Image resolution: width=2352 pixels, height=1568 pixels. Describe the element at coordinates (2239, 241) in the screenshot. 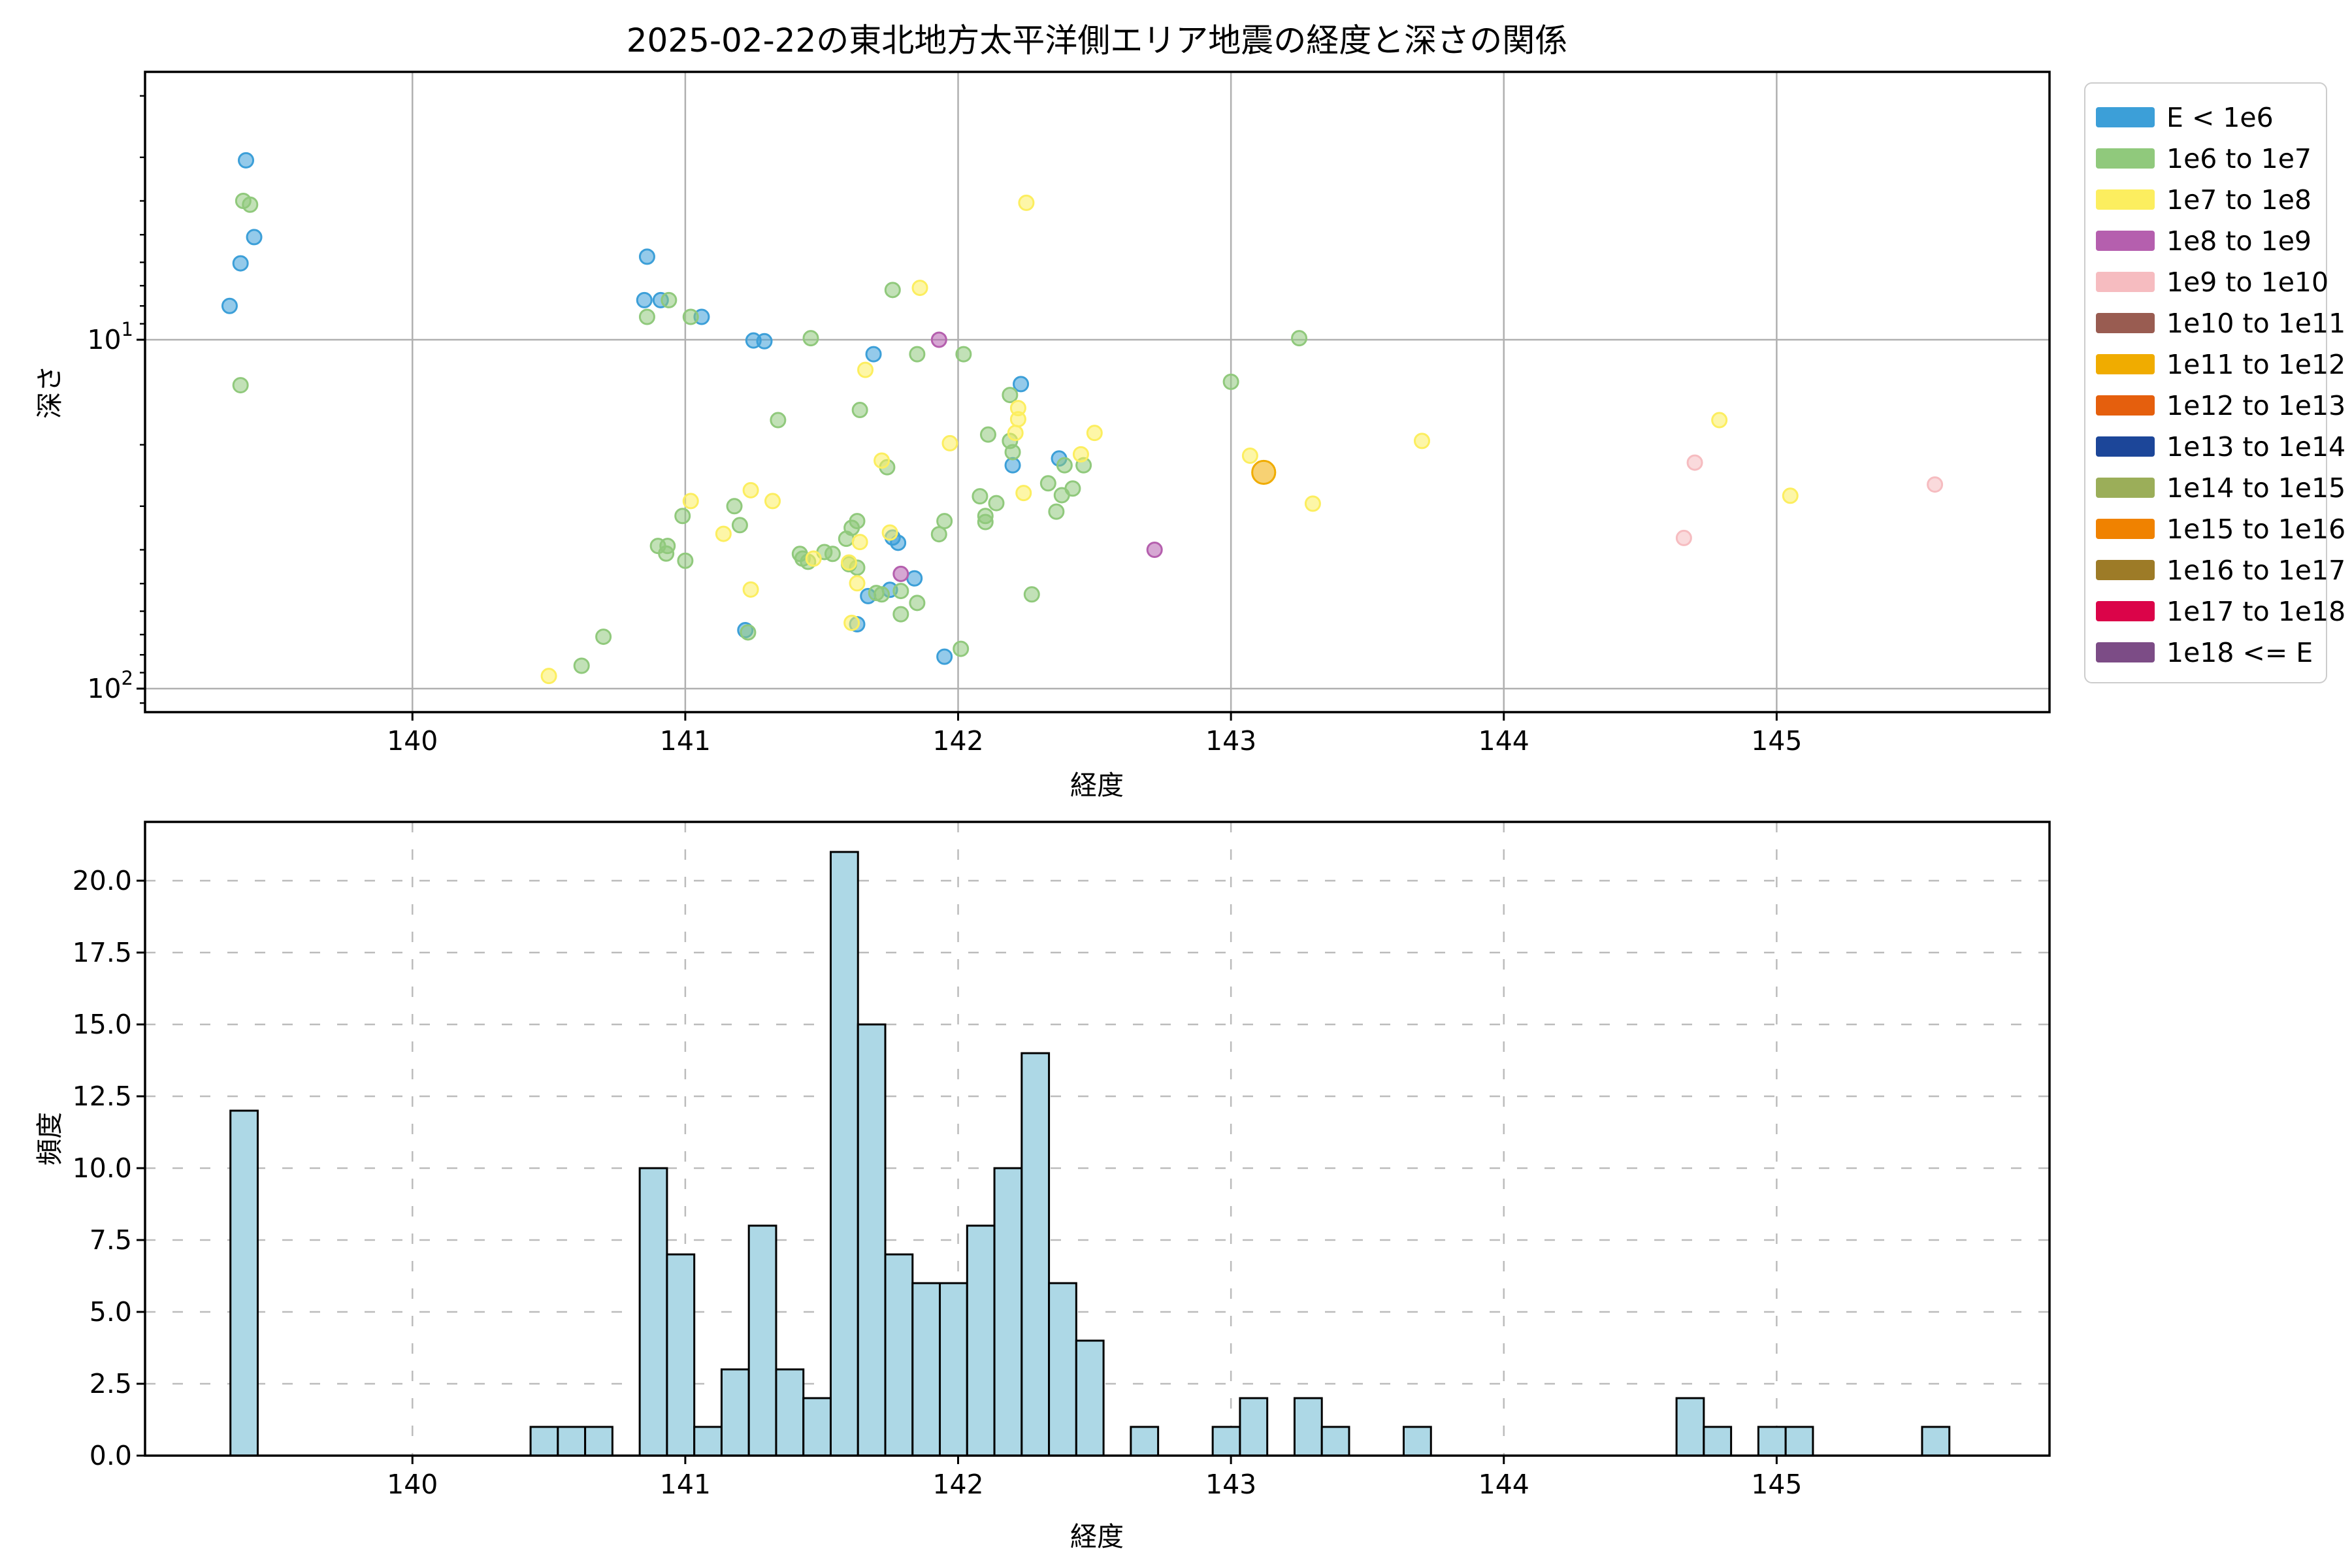

I see `legend-label: 1e8 to 1e9` at that location.